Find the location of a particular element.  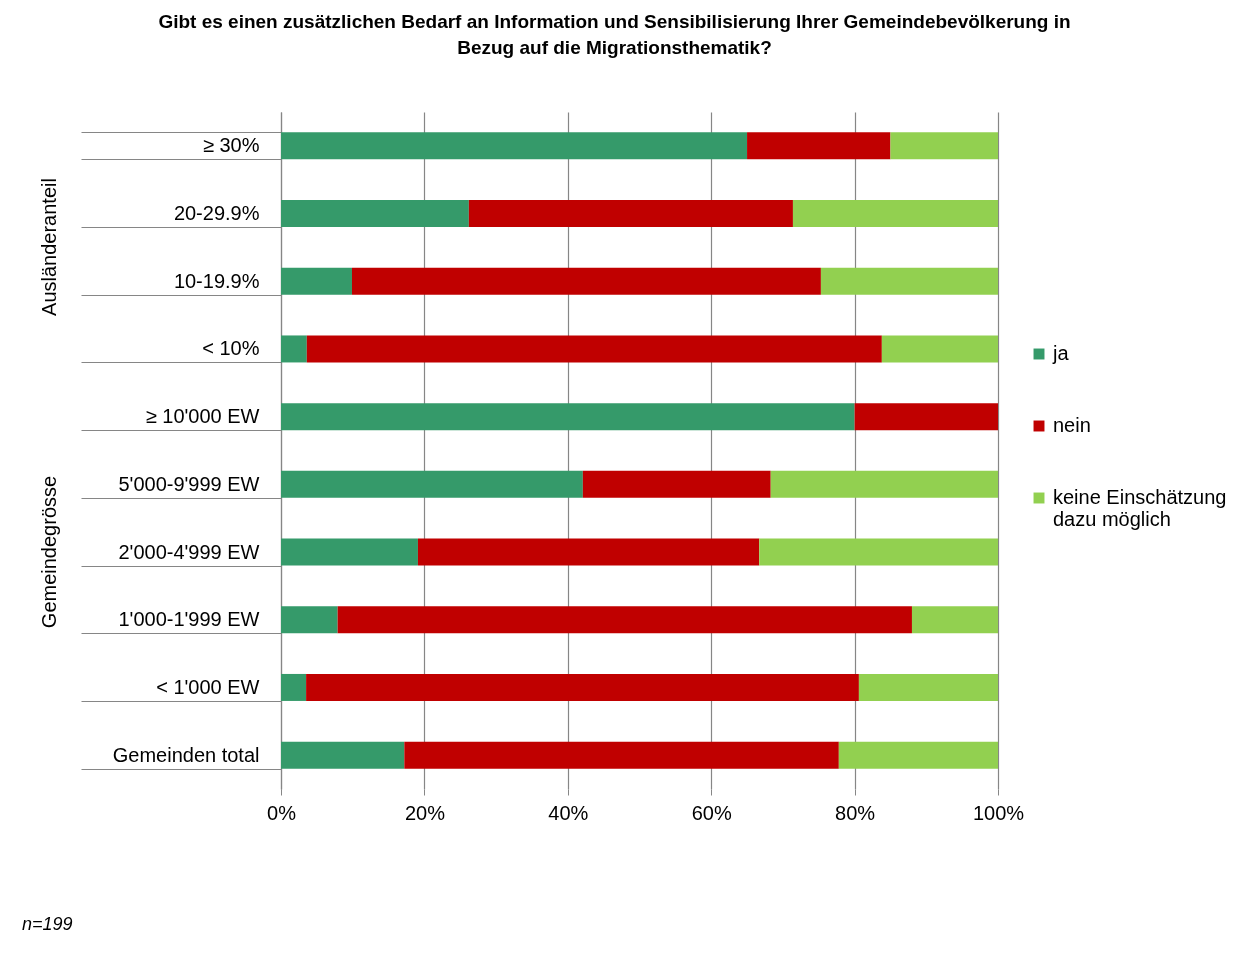

x-tick-label: 40% is located at coordinates (568, 812).